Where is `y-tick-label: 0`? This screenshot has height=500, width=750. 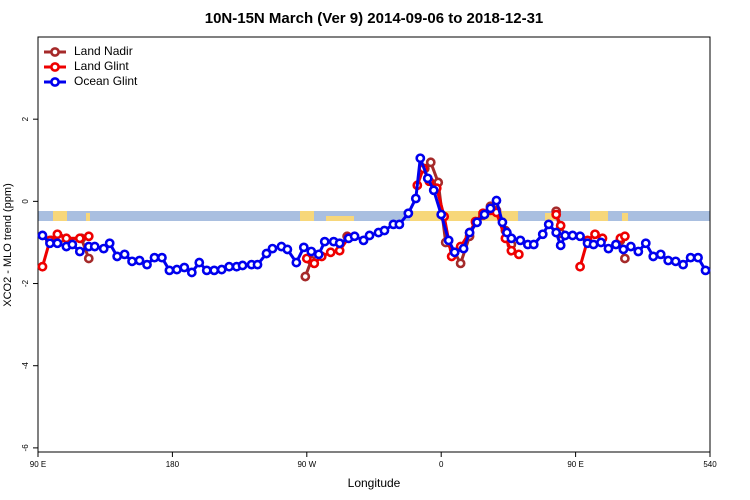
y-tick-label: 0 is located at coordinates (25, 201).